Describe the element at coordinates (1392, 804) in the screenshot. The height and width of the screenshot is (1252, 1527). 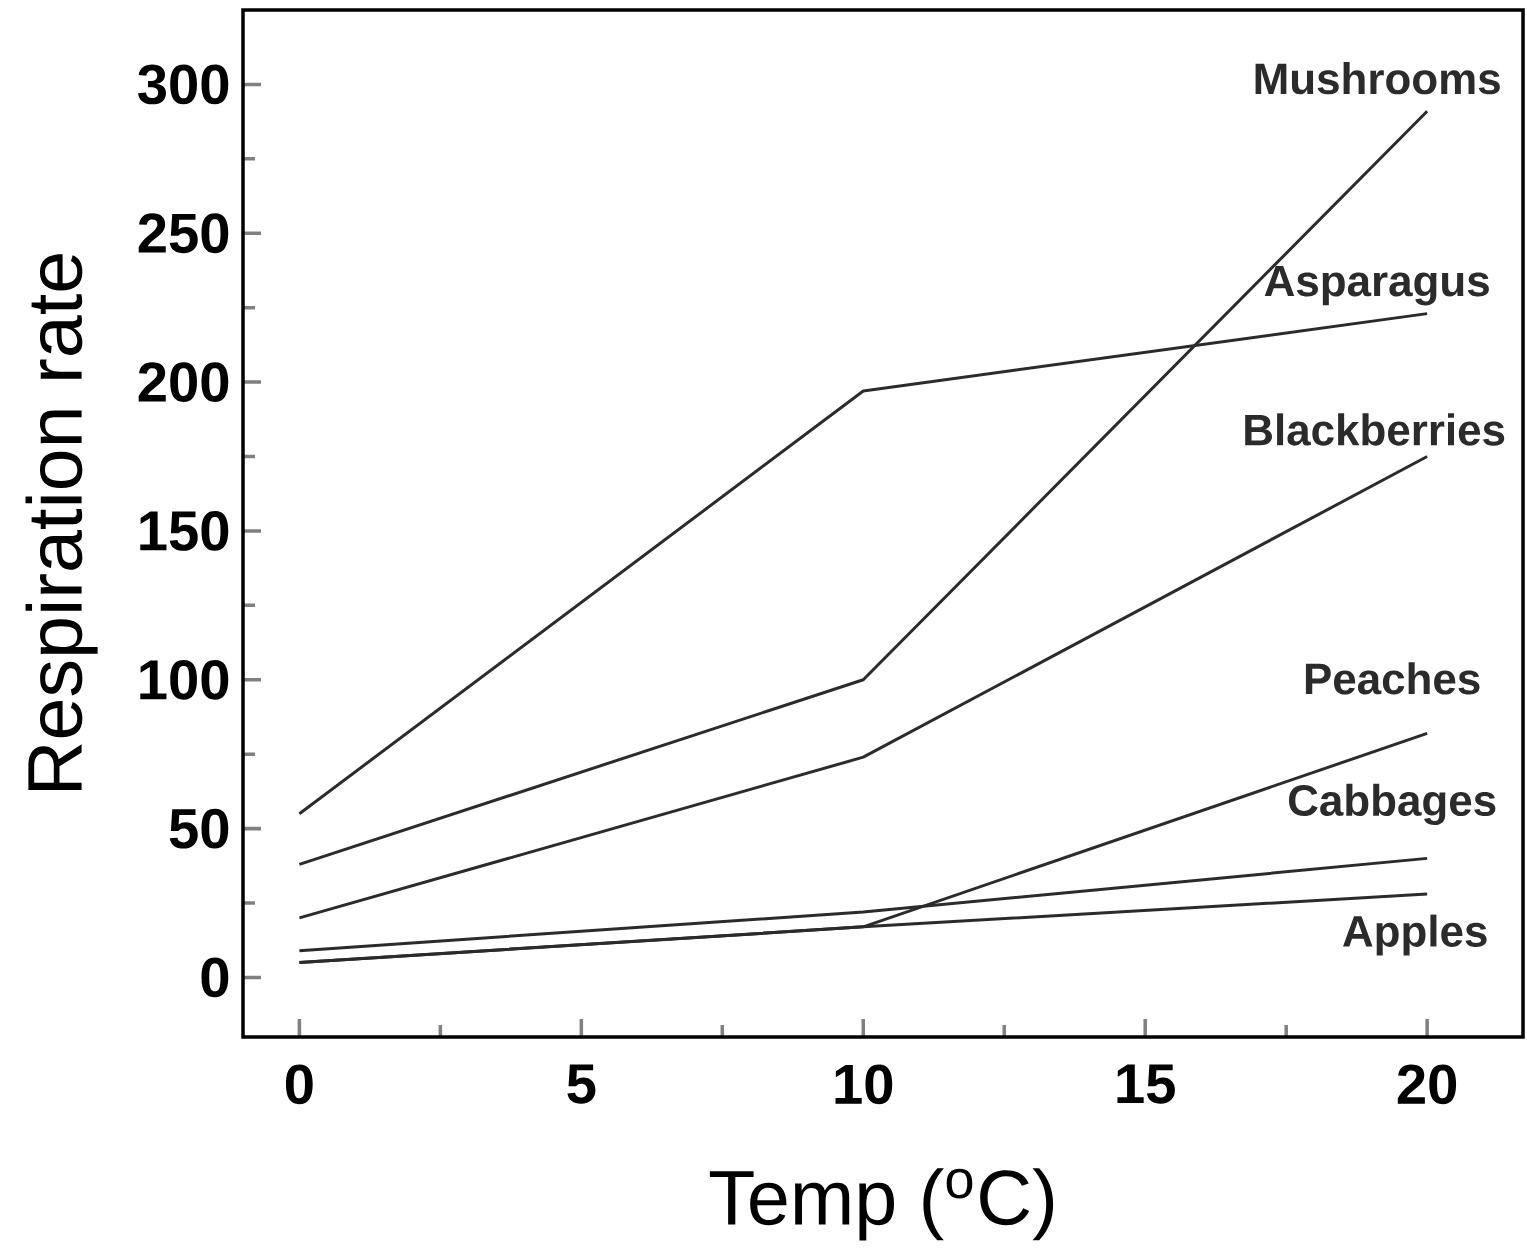
I see `series-label: Cabbages` at that location.